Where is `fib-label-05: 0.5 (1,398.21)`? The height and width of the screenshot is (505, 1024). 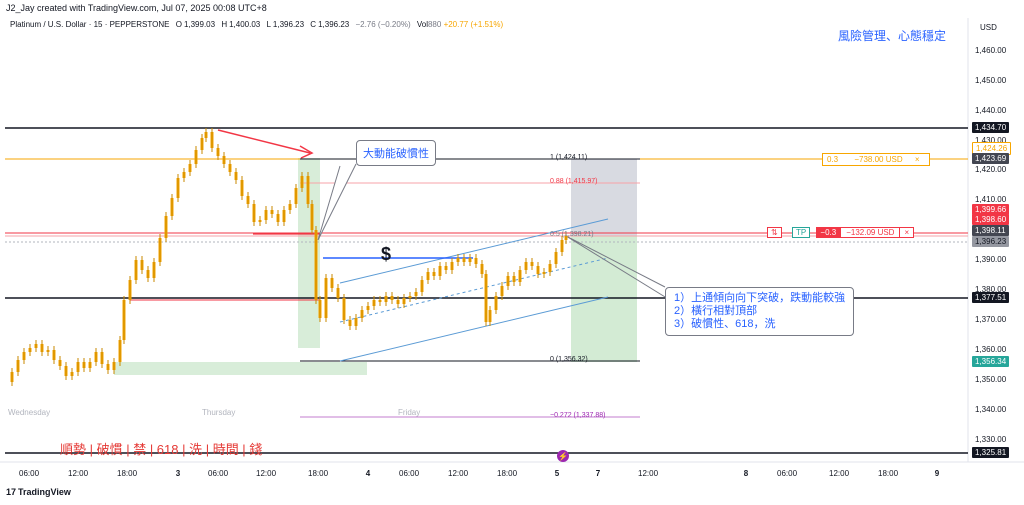 fib-label-05: 0.5 (1,398.21) is located at coordinates (572, 234).